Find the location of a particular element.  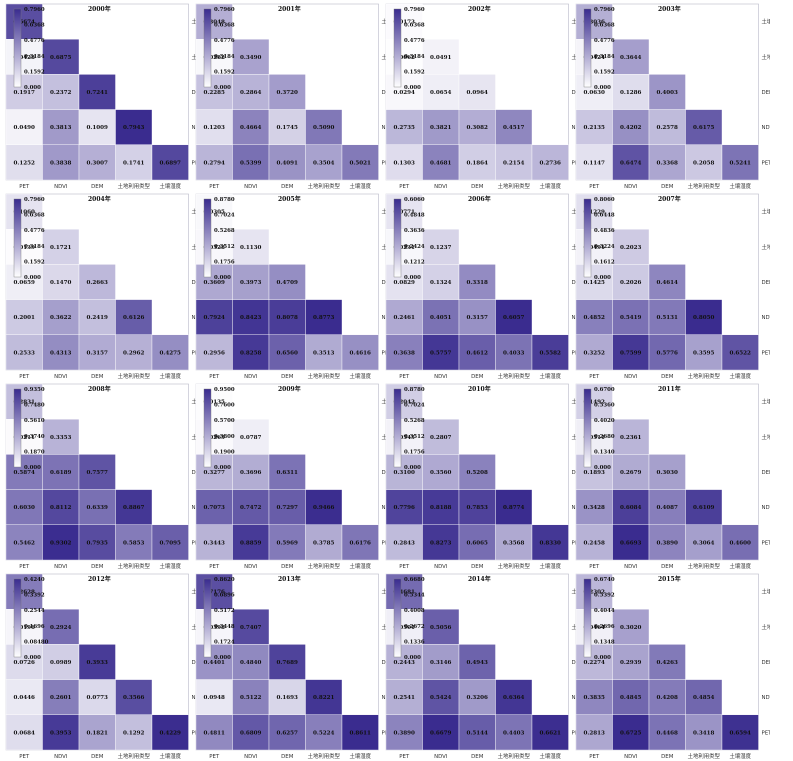

cell-value-label: 0.1292 is located at coordinates (134, 733).